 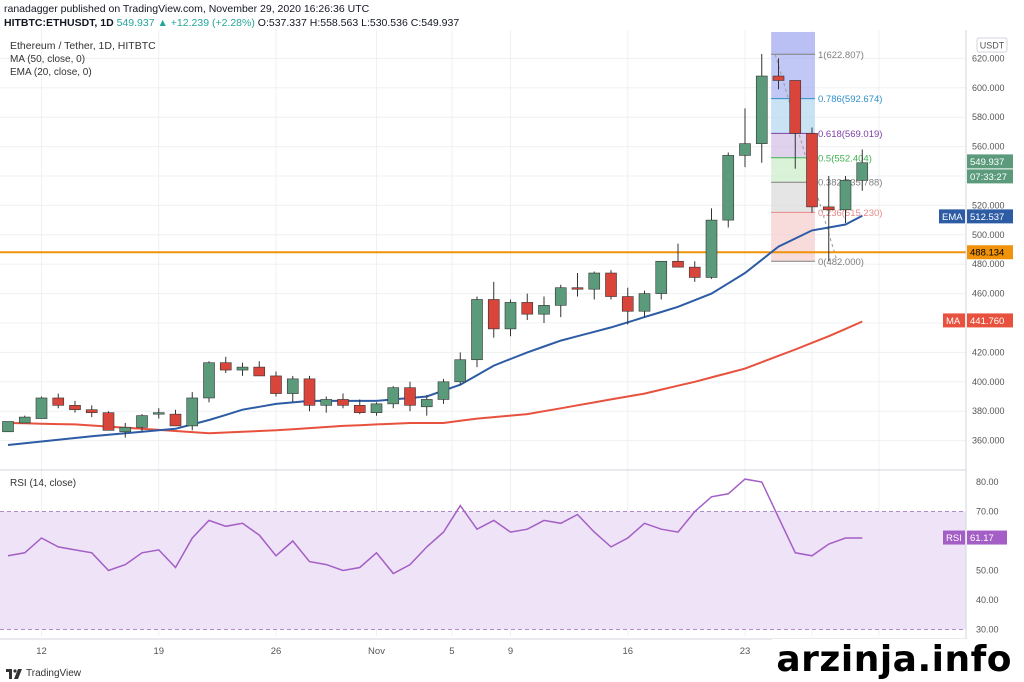 I want to click on ema-badge-bg, so click(x=952, y=216).